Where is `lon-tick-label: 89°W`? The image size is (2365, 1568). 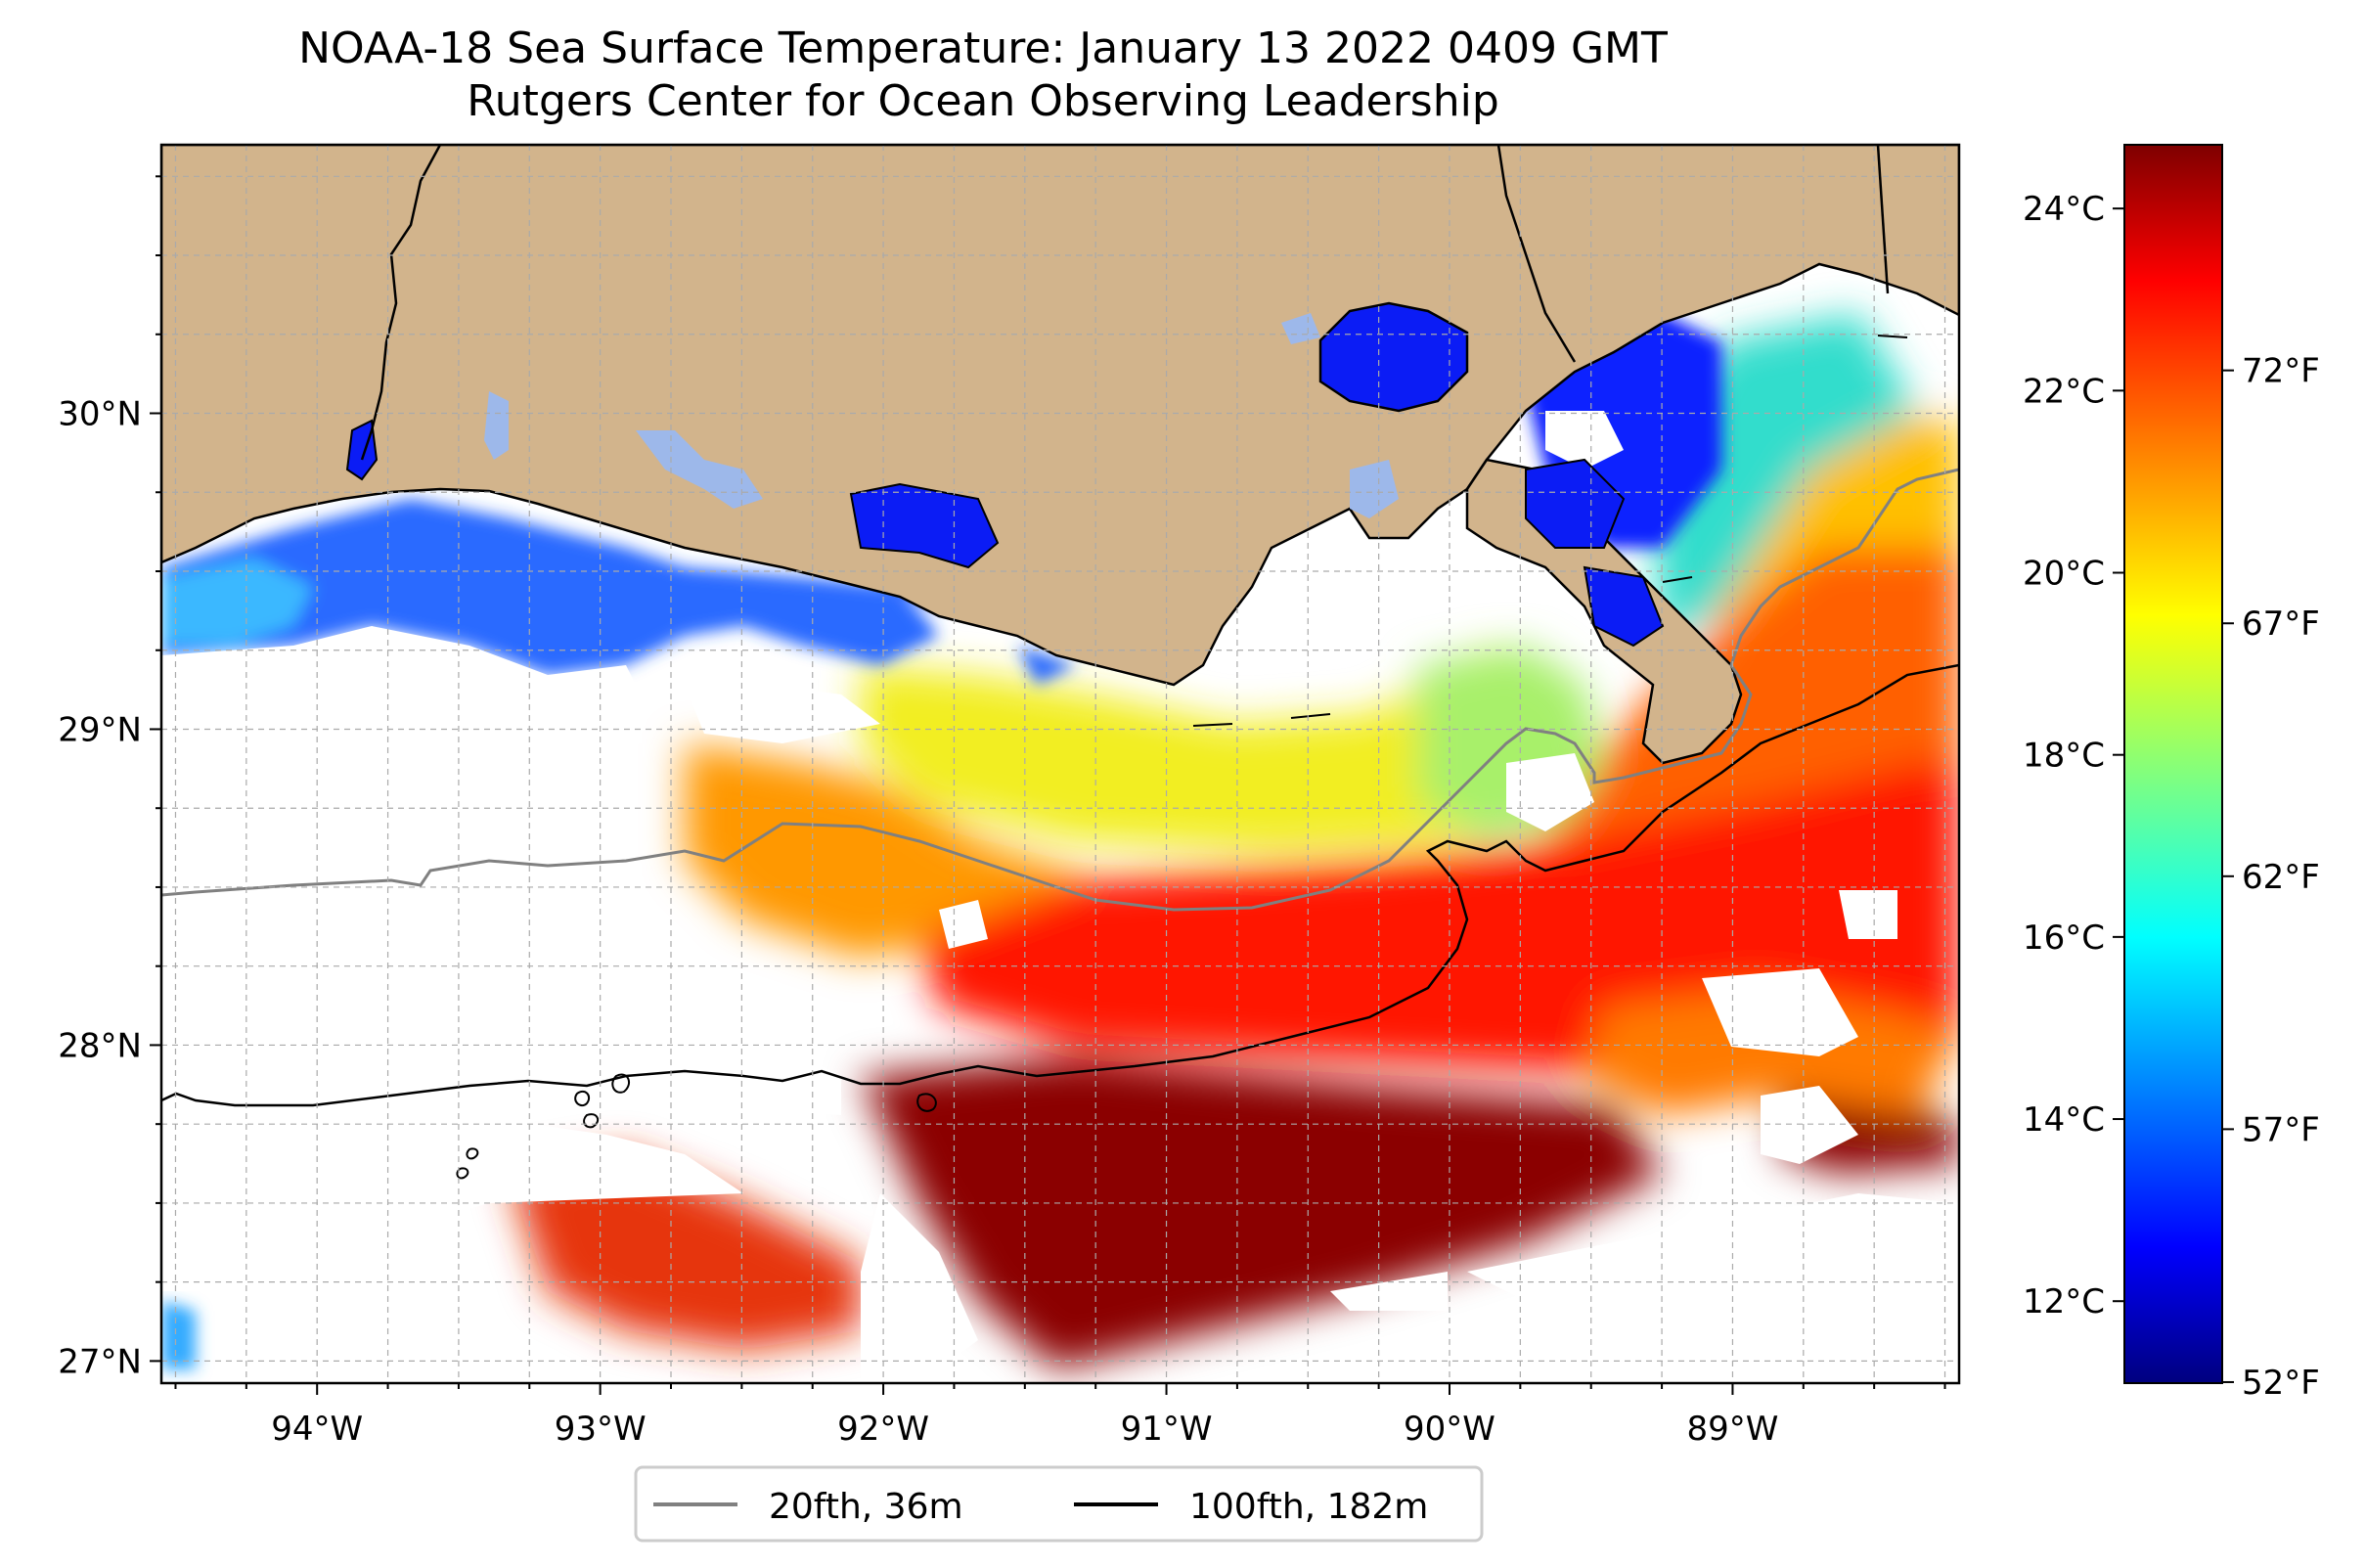 lon-tick-label: 89°W is located at coordinates (1732, 1429).